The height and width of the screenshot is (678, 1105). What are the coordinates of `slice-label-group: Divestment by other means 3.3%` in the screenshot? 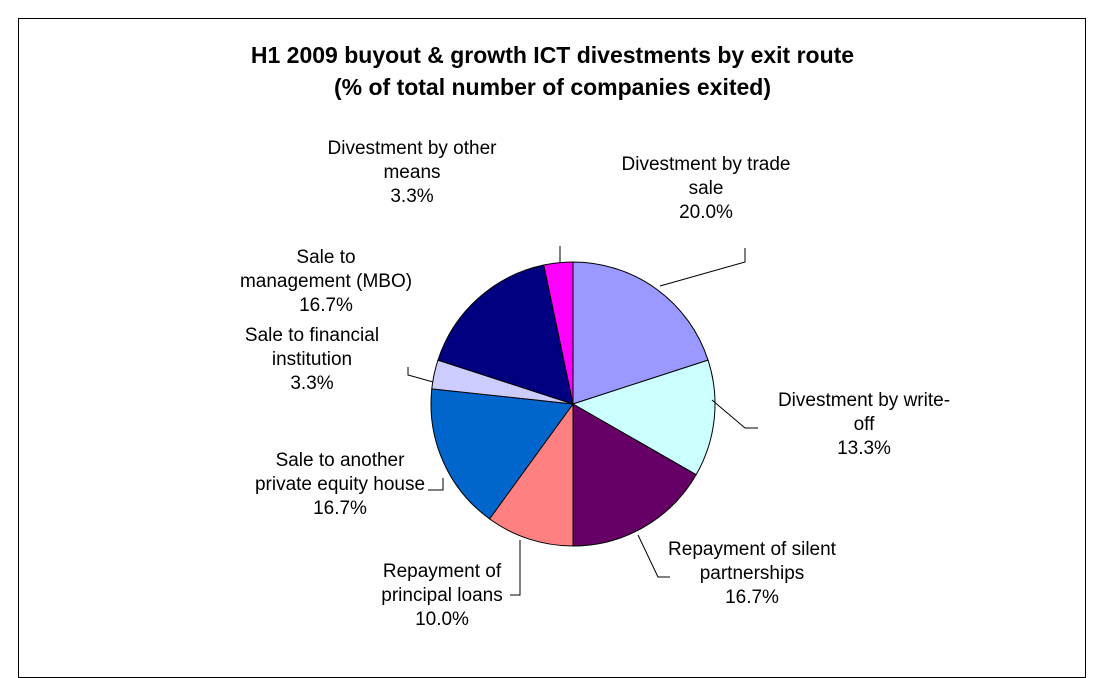 It's located at (413, 172).